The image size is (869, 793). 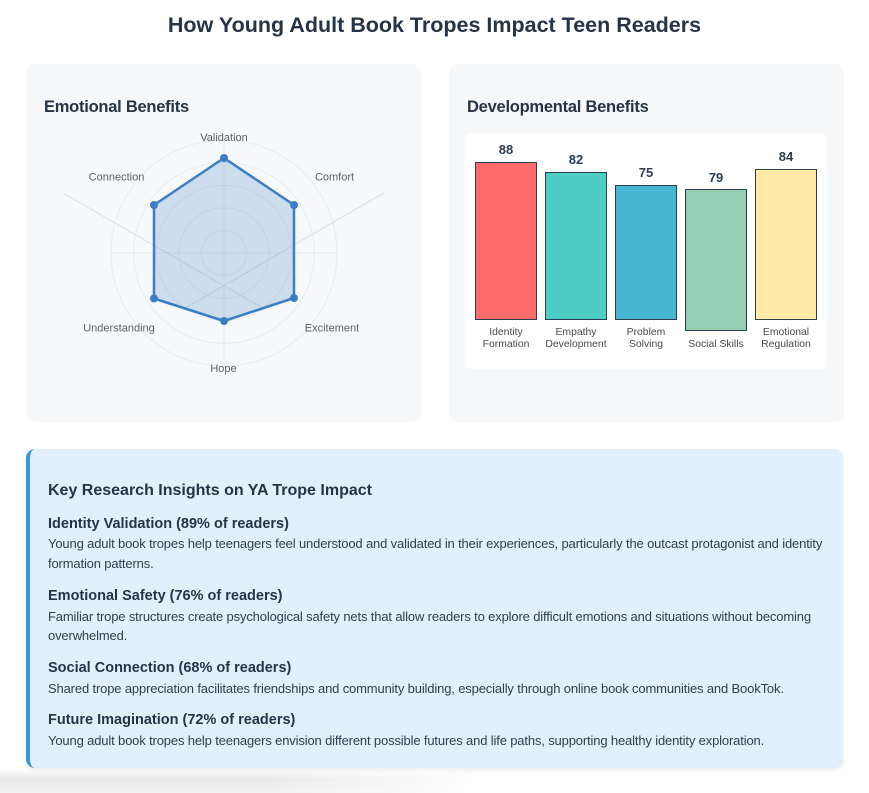 What do you see at coordinates (119, 329) in the screenshot?
I see `svg-text: Understanding` at bounding box center [119, 329].